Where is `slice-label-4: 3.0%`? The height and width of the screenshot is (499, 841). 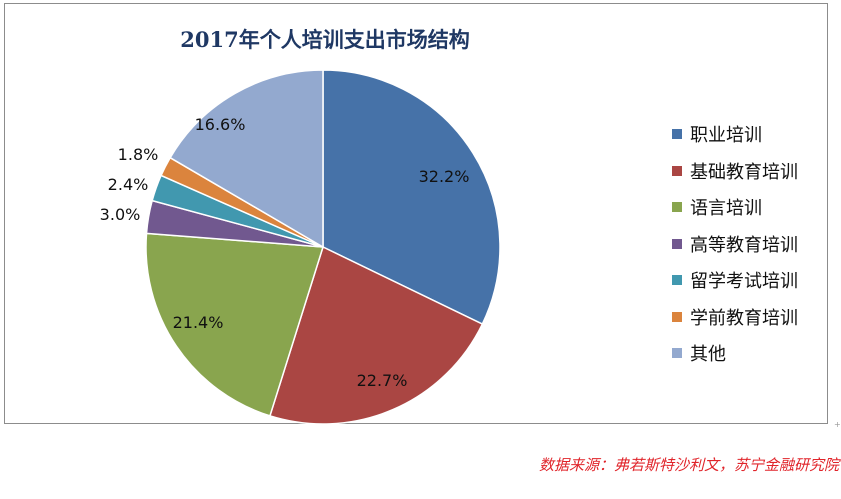
slice-label-4: 3.0% is located at coordinates (120, 214).